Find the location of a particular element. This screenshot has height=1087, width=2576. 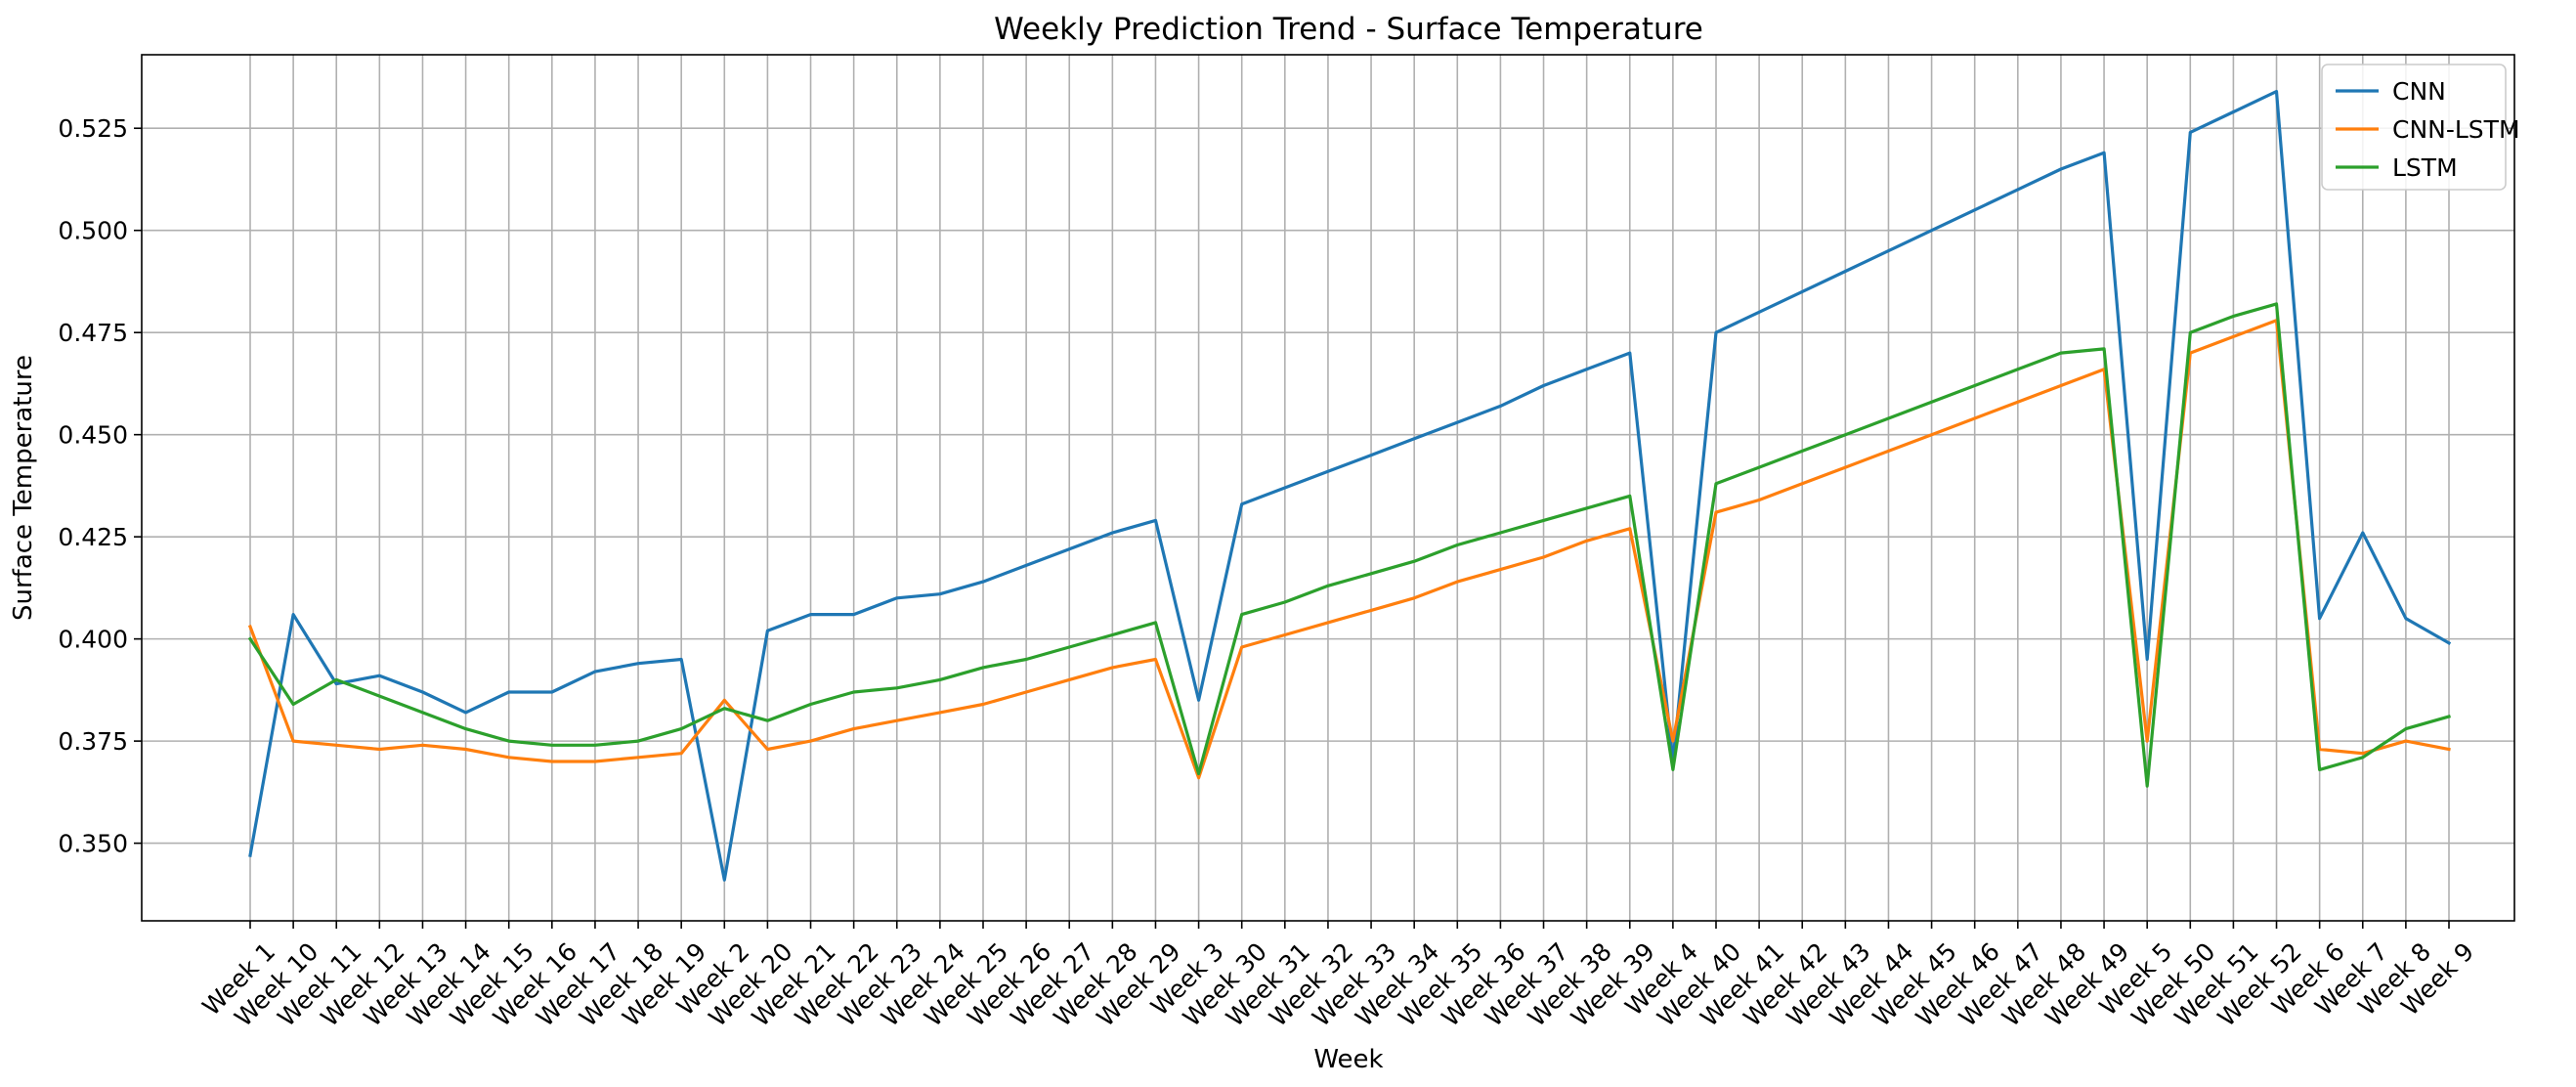

y-tick-label: 0.425 is located at coordinates (93, 537).